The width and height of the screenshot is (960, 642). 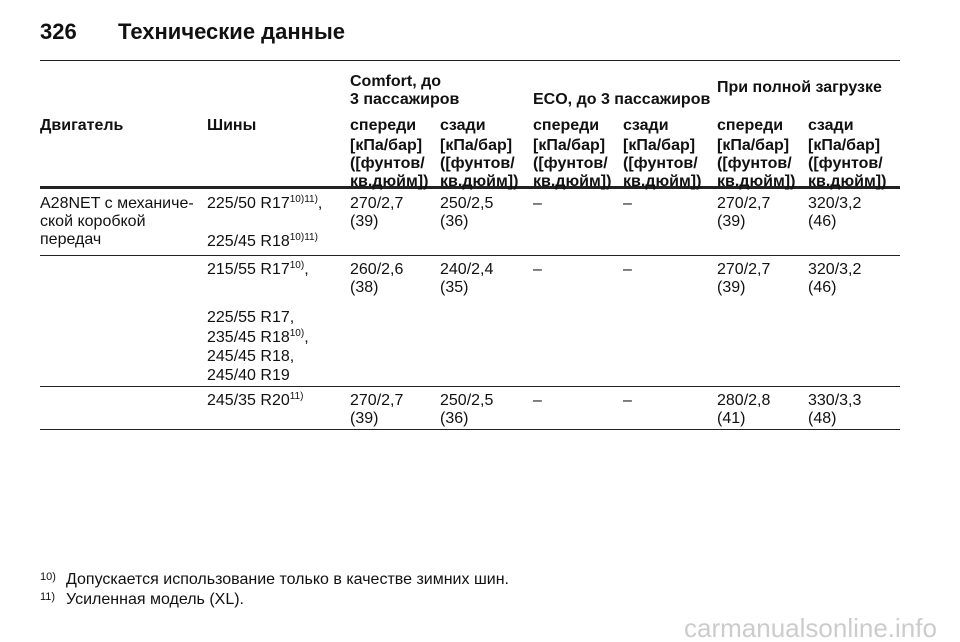 I want to click on tire: 225/45 R1810)11), so click(x=262, y=242).